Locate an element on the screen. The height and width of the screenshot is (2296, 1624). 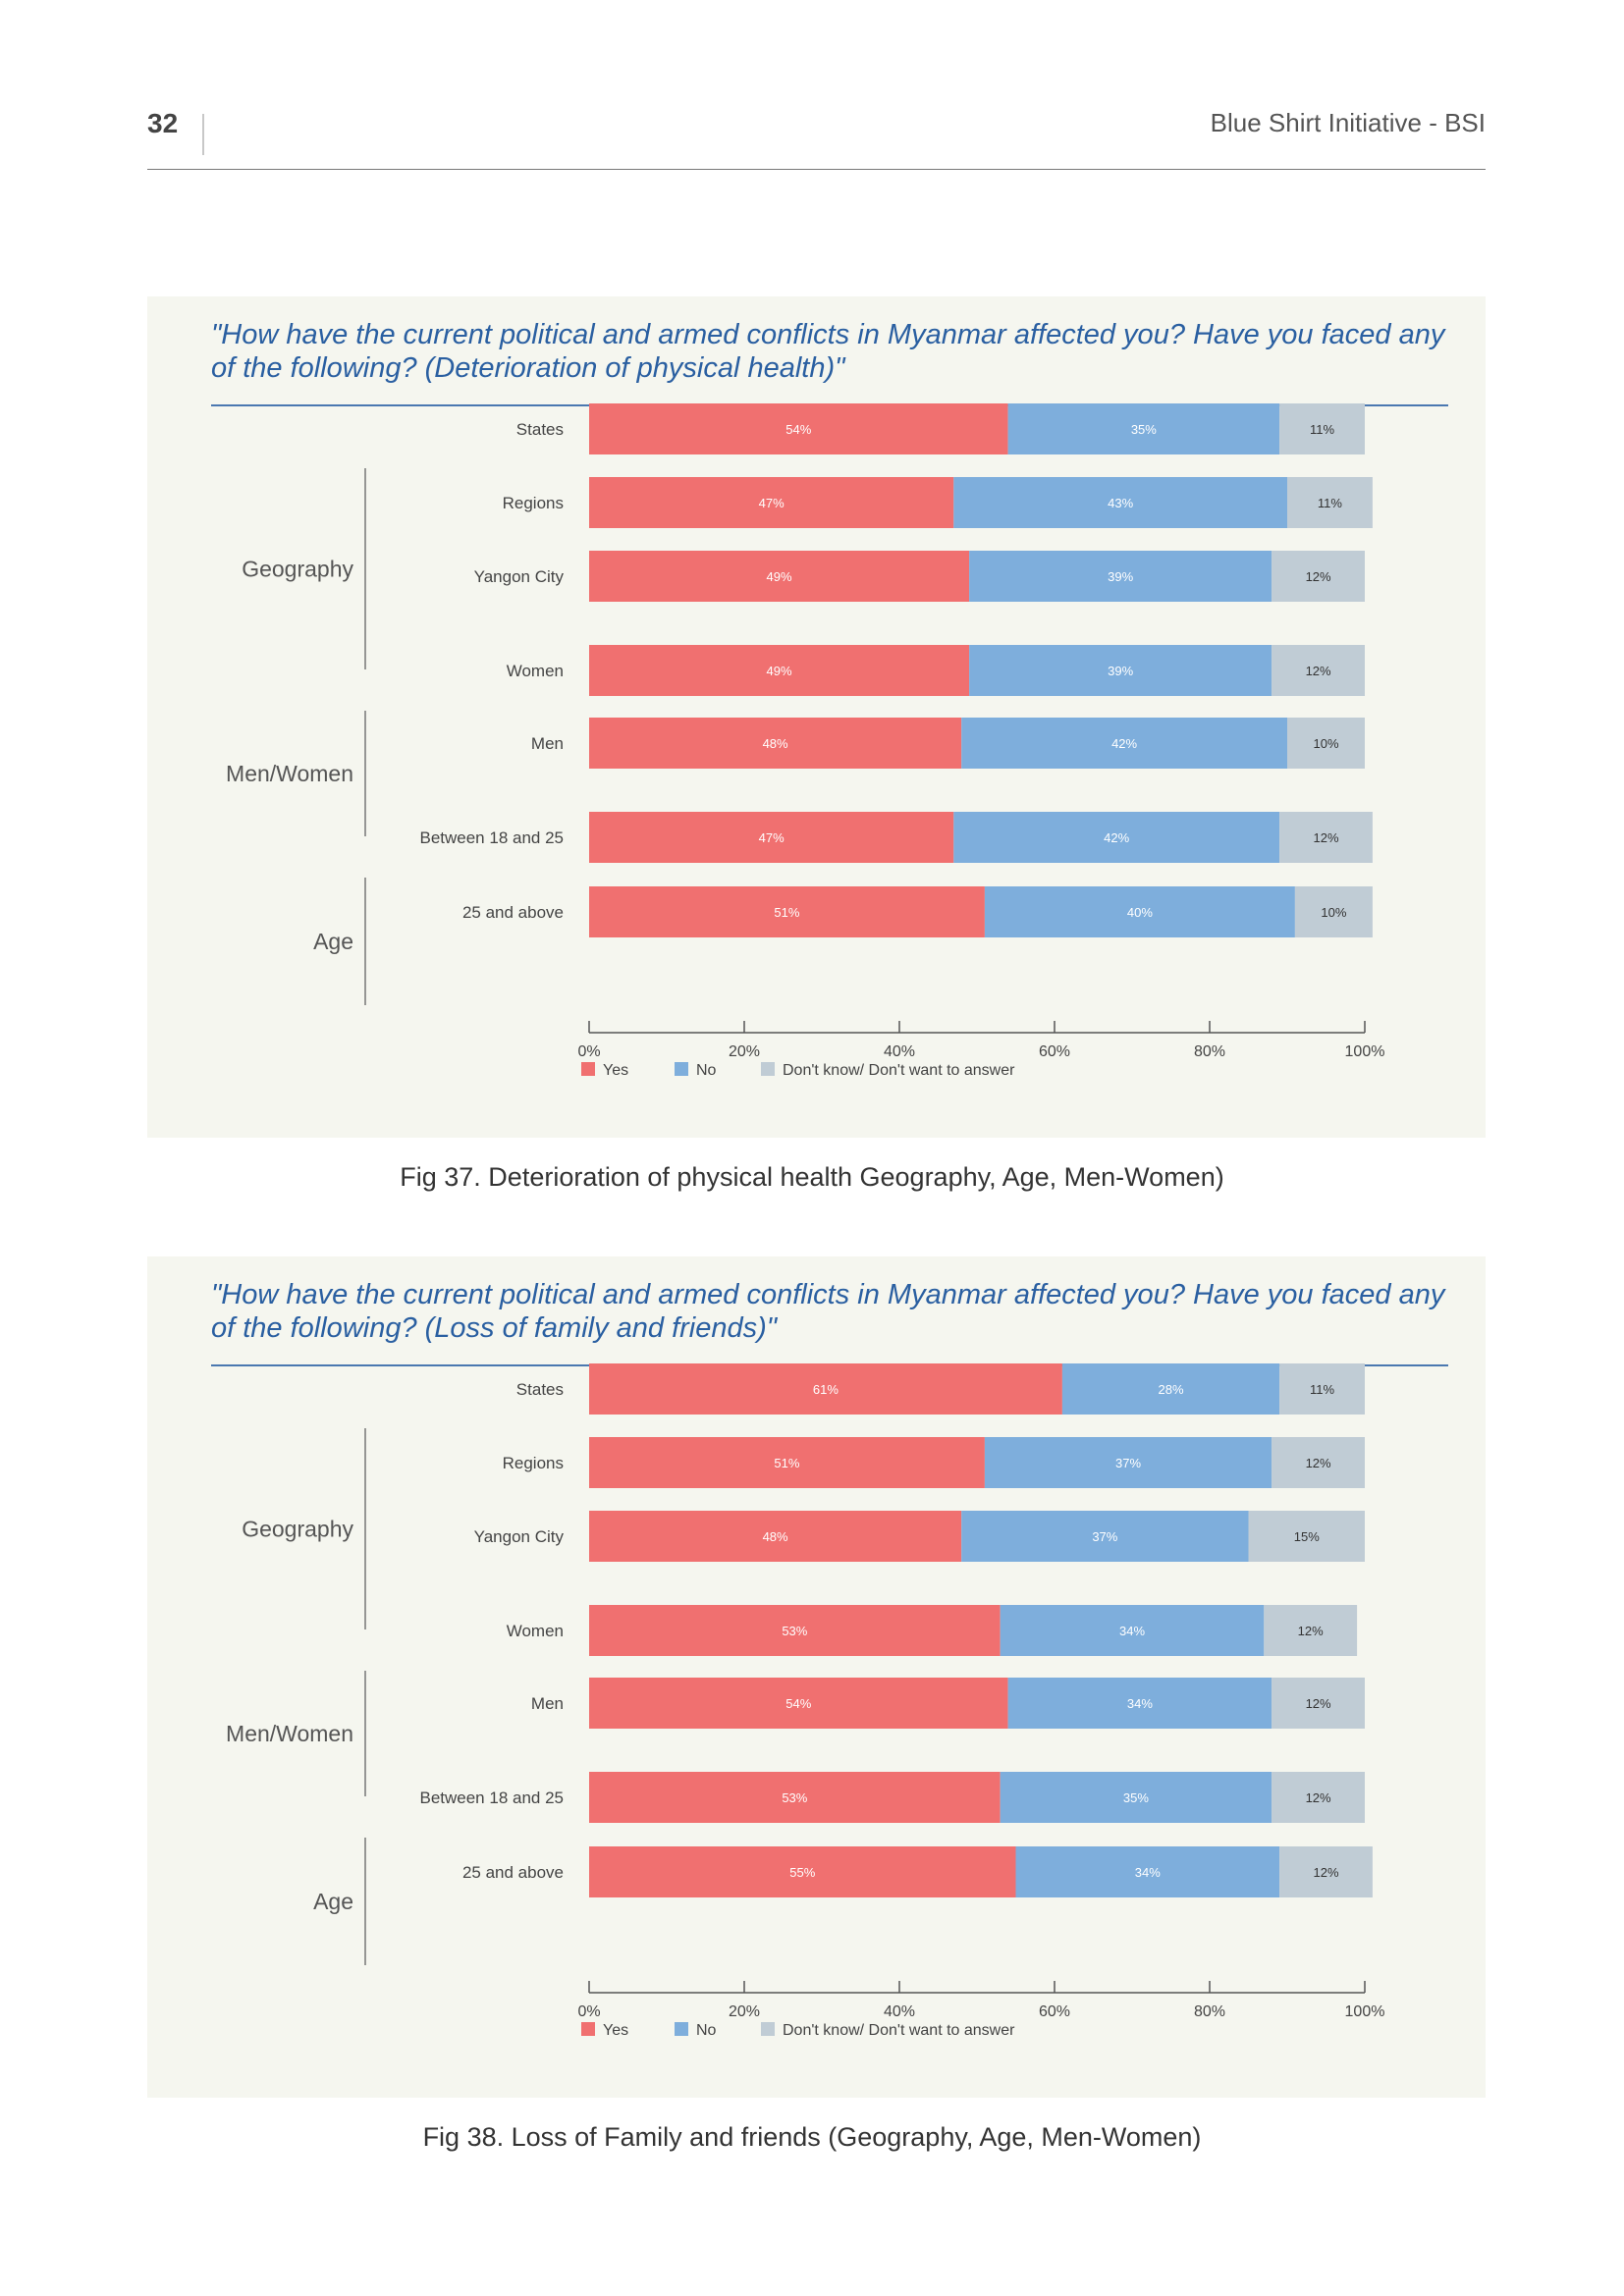
data-label: 15% is located at coordinates (1307, 1537).